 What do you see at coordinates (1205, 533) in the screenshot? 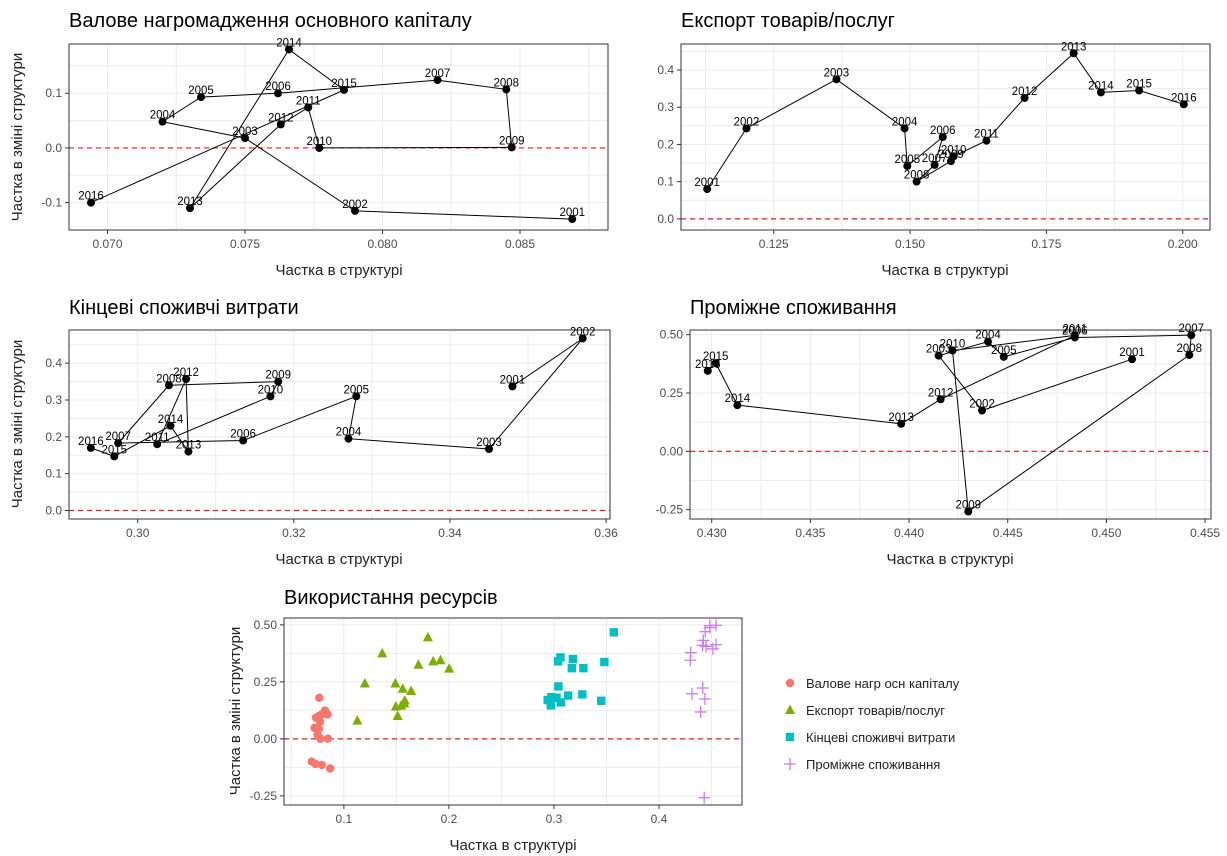
I see `x-tick-label: 0.455` at bounding box center [1205, 533].